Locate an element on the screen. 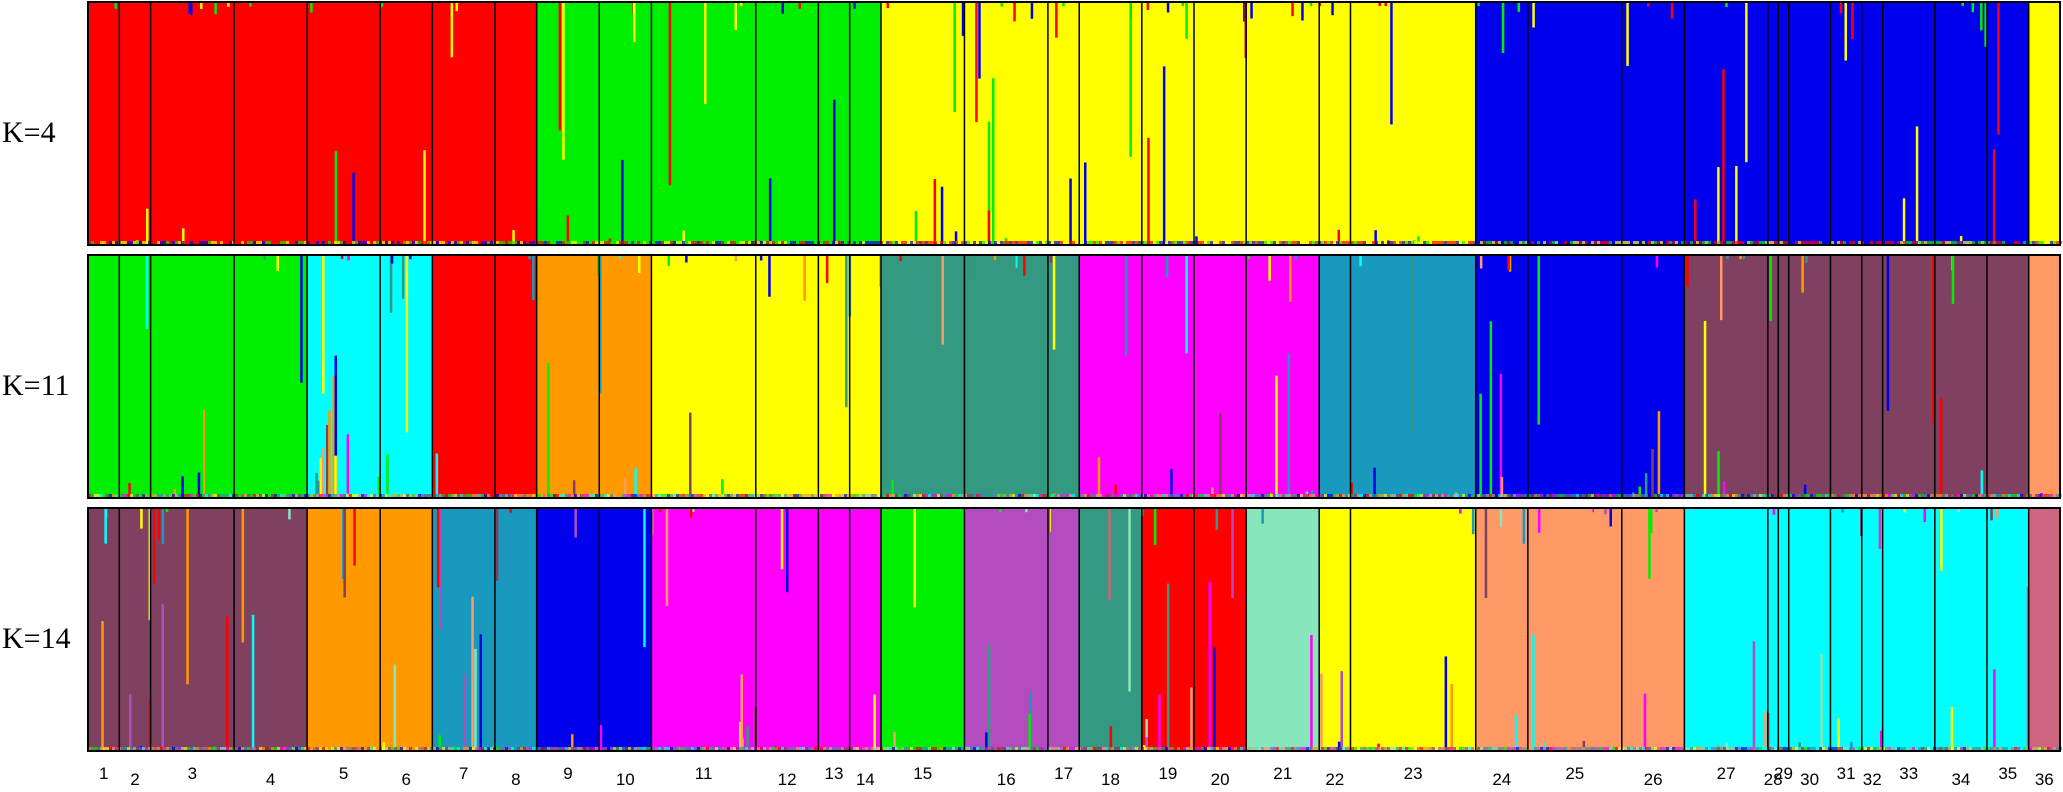  population-label: 5 is located at coordinates (343, 773).